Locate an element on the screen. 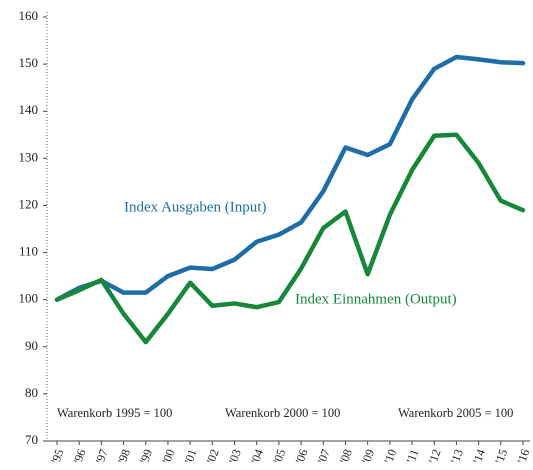 The height and width of the screenshot is (470, 533). x-tick-label: '08 is located at coordinates (346, 456).